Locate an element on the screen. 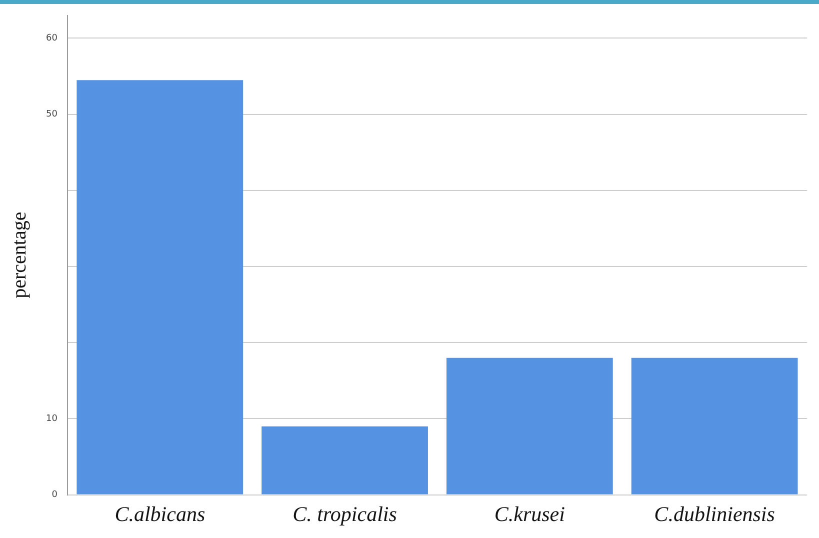  y-tick-label: 60 is located at coordinates (52, 39).